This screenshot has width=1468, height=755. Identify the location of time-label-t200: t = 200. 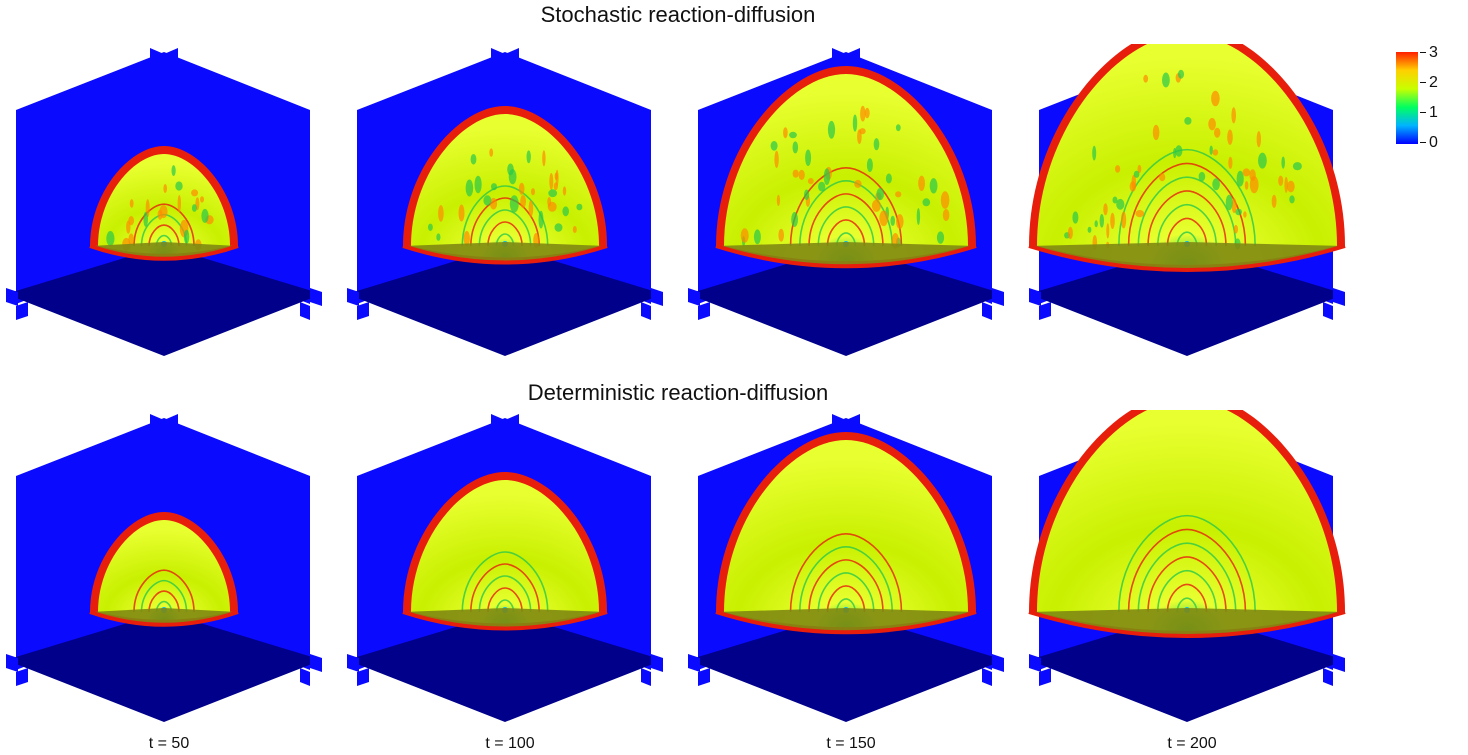
(1192, 743).